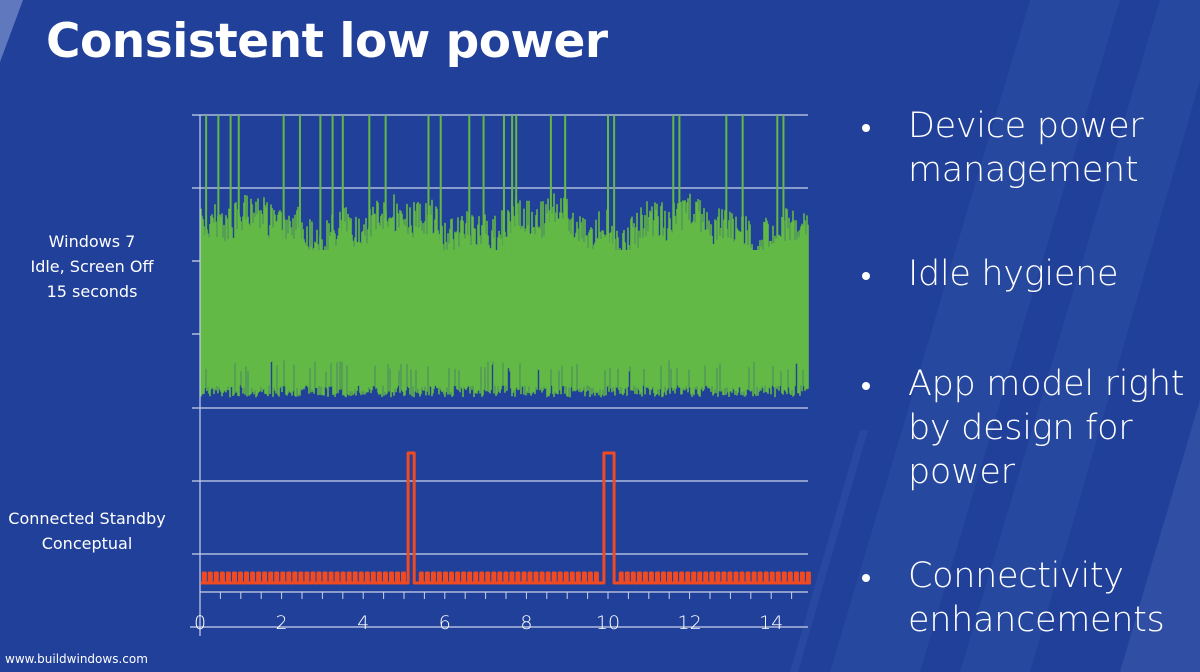  What do you see at coordinates (1001, 148) in the screenshot?
I see `bullet-device-power-management: Device power management` at bounding box center [1001, 148].